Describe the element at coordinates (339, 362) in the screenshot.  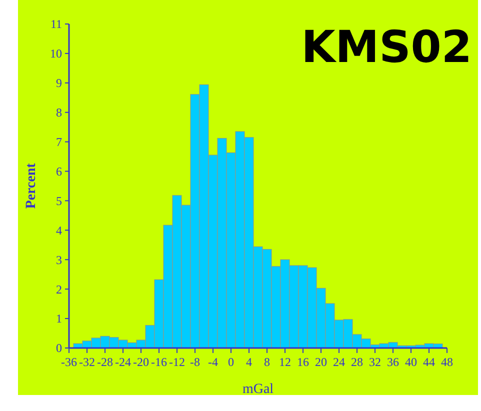
I see `x-tick-label: 24` at that location.